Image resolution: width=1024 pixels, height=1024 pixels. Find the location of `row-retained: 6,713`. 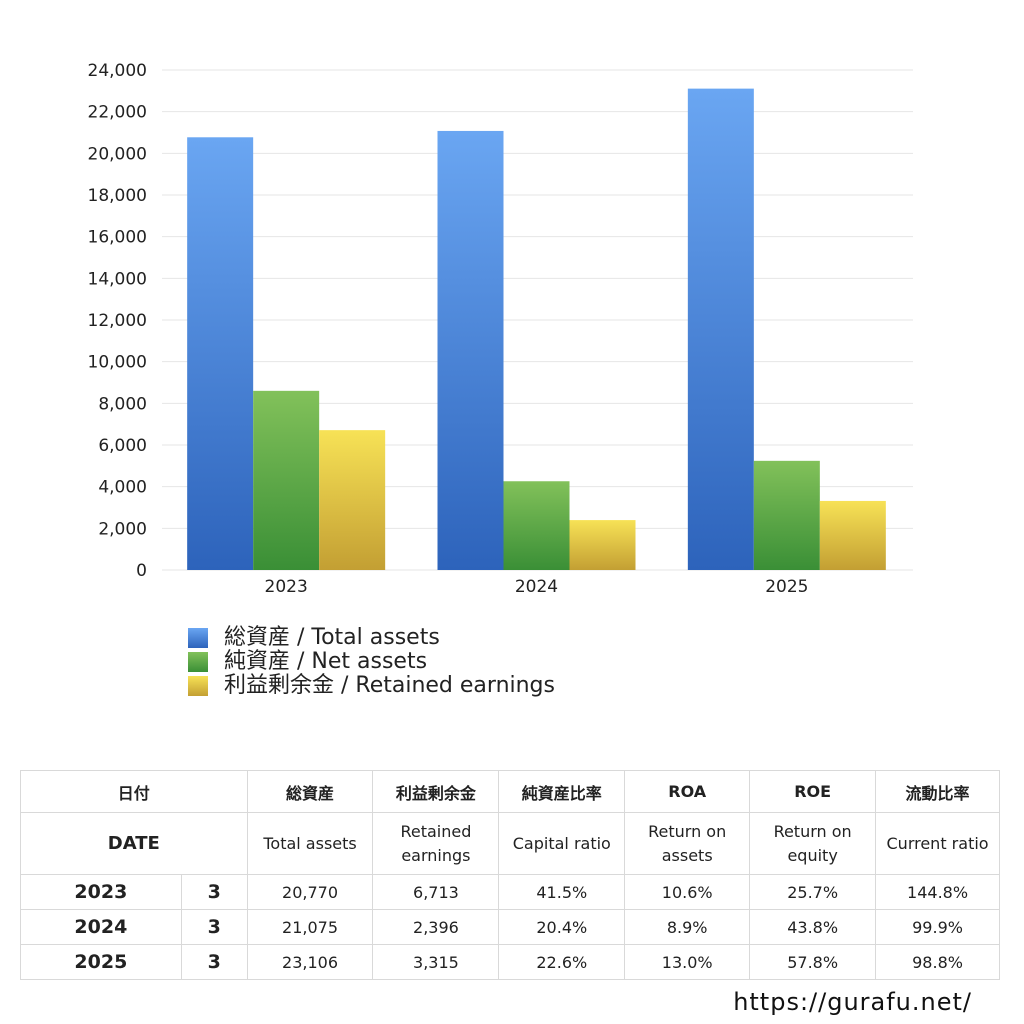

row-retained: 6,713 is located at coordinates (436, 892).